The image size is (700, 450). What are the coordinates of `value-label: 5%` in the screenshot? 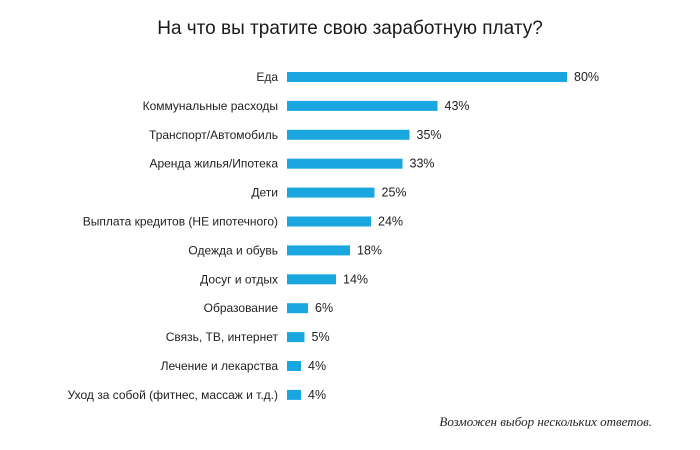 It's located at (321, 337).